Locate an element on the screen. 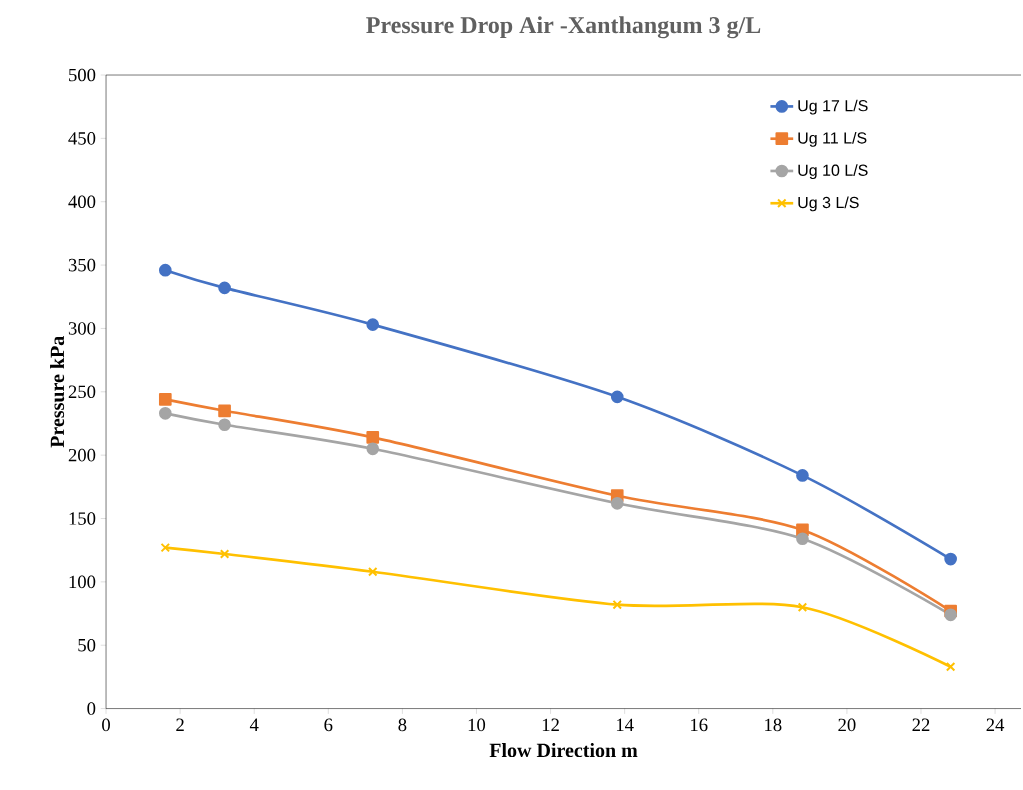 This screenshot has width=1023, height=790. y-tick-label: 0 is located at coordinates (91, 709).